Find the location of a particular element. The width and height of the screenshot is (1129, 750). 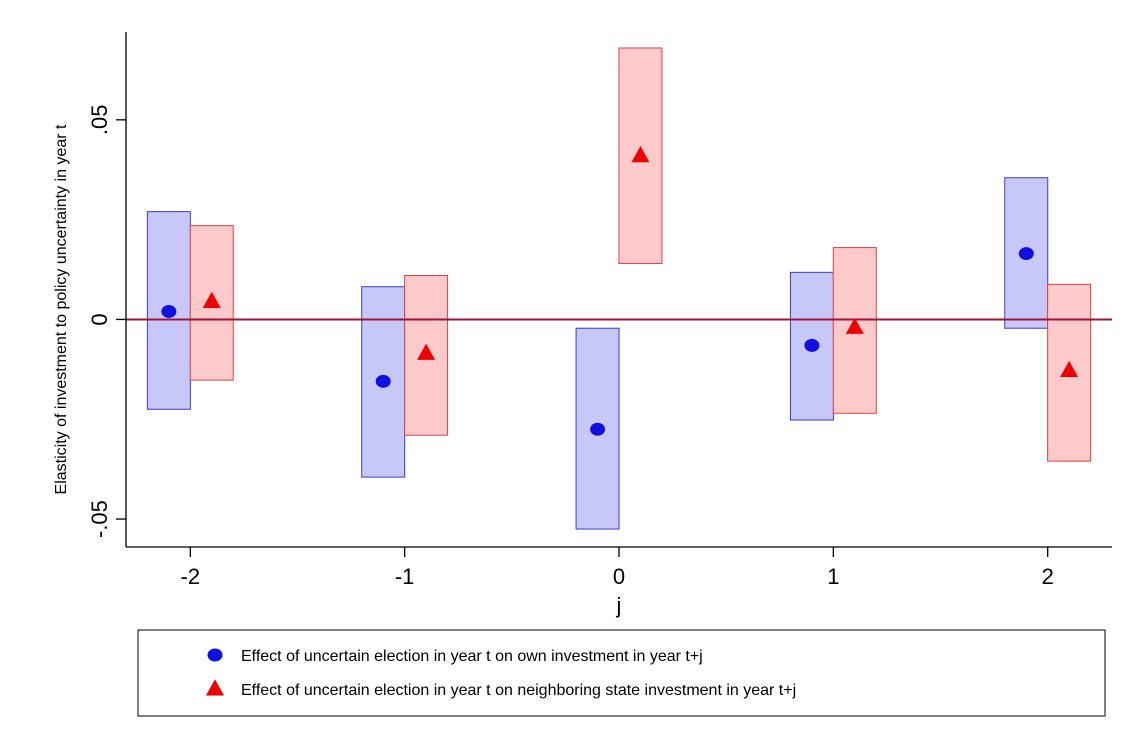

y-tick-label-0: -.05 is located at coordinates (99, 519).